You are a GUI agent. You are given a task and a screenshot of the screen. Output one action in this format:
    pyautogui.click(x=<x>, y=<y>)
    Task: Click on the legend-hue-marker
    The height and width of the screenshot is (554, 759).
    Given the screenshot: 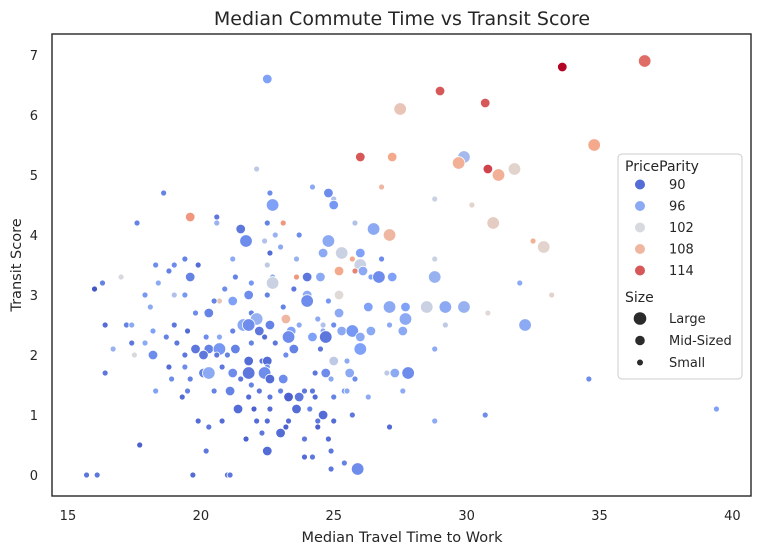 What is the action you would take?
    pyautogui.click(x=640, y=206)
    